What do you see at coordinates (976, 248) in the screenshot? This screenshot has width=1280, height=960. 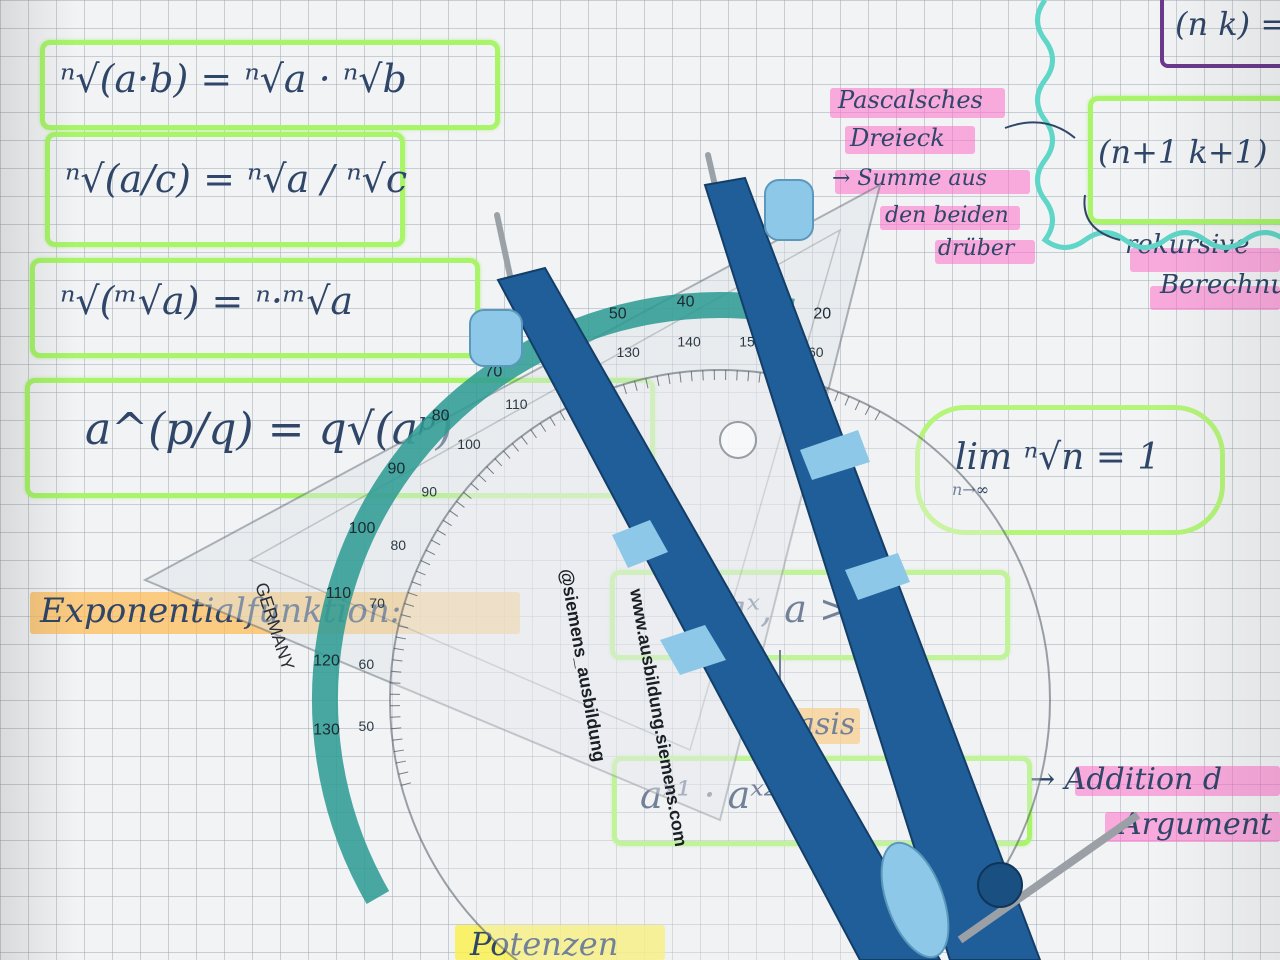 I see `pascal-line-5: drüber` at bounding box center [976, 248].